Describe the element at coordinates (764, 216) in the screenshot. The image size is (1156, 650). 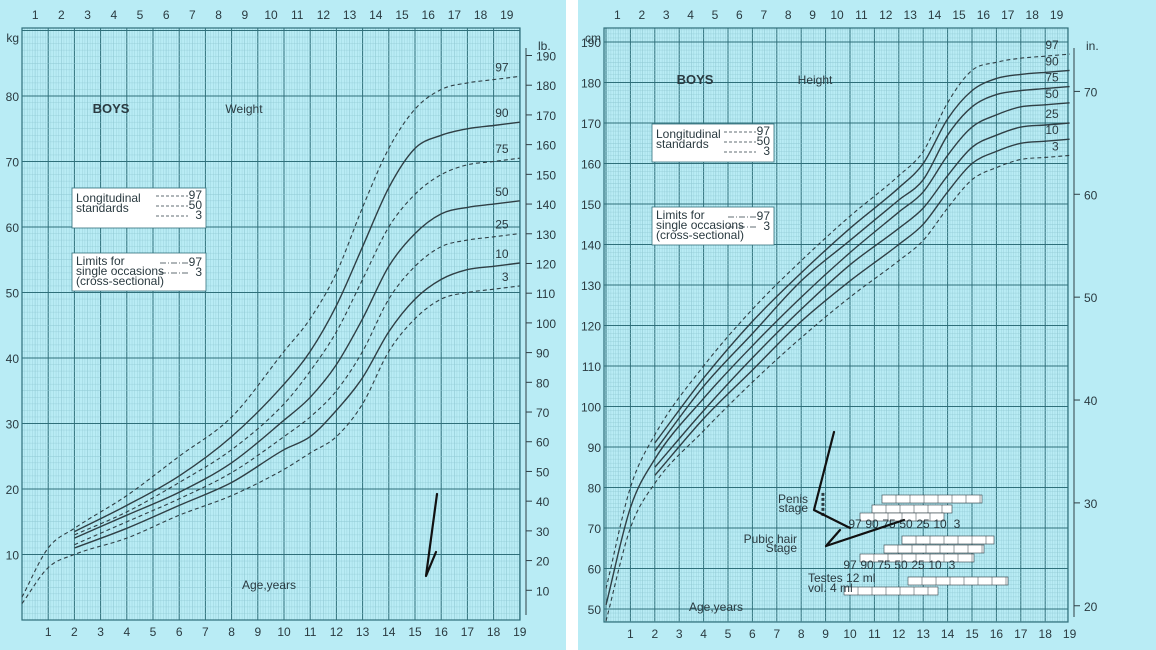
I see `legend-entry-limits-height: 97` at that location.